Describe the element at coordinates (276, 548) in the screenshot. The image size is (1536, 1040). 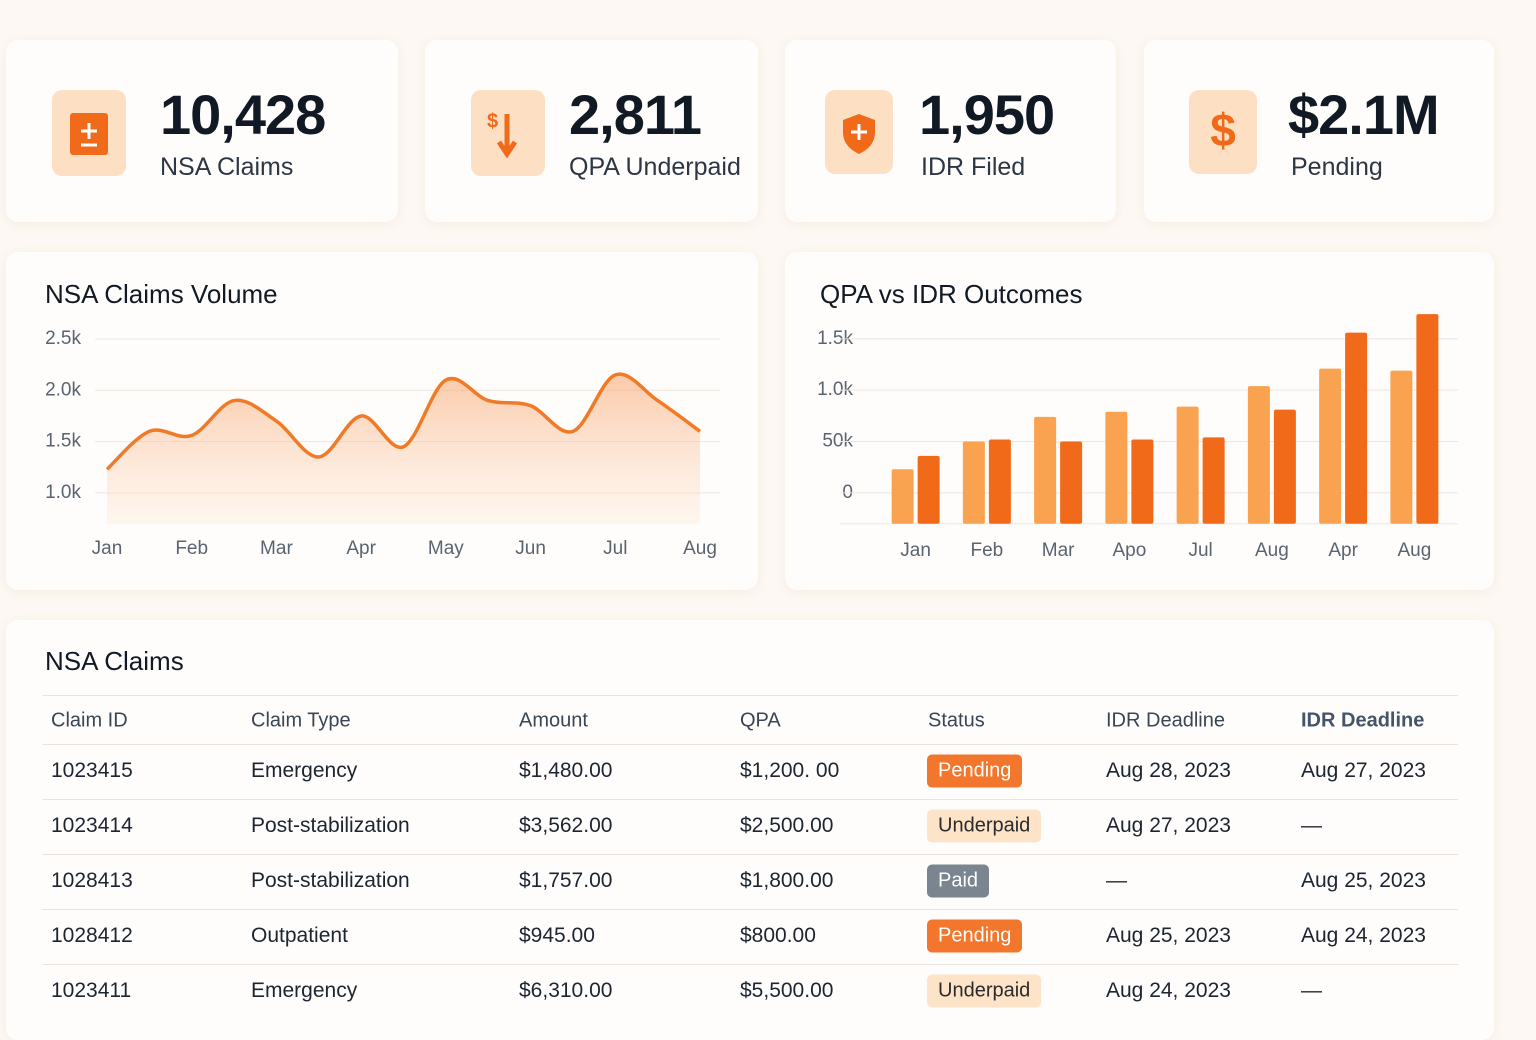
I see `x-tick-label: Mar` at that location.